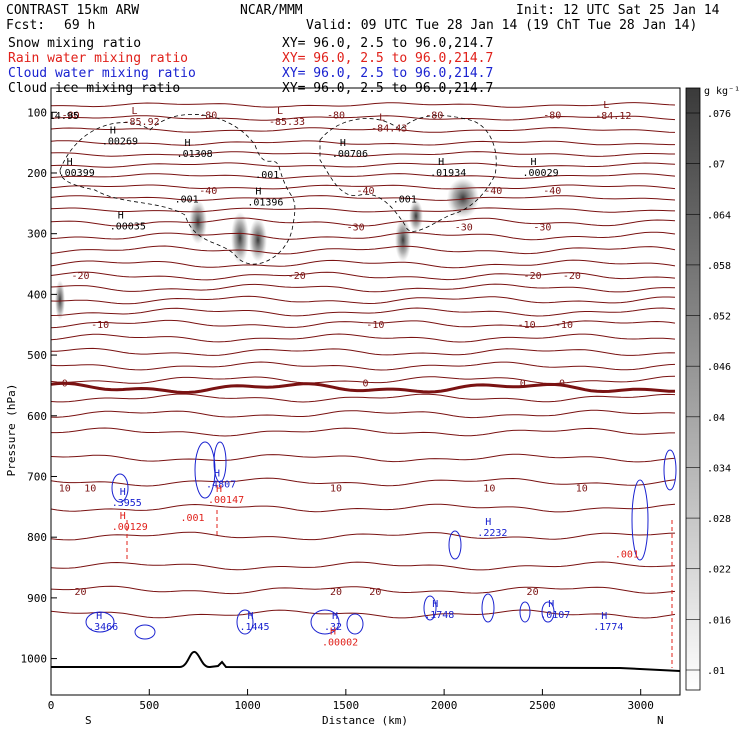  I want to click on extremum-label-28: .0107, so click(555, 615).